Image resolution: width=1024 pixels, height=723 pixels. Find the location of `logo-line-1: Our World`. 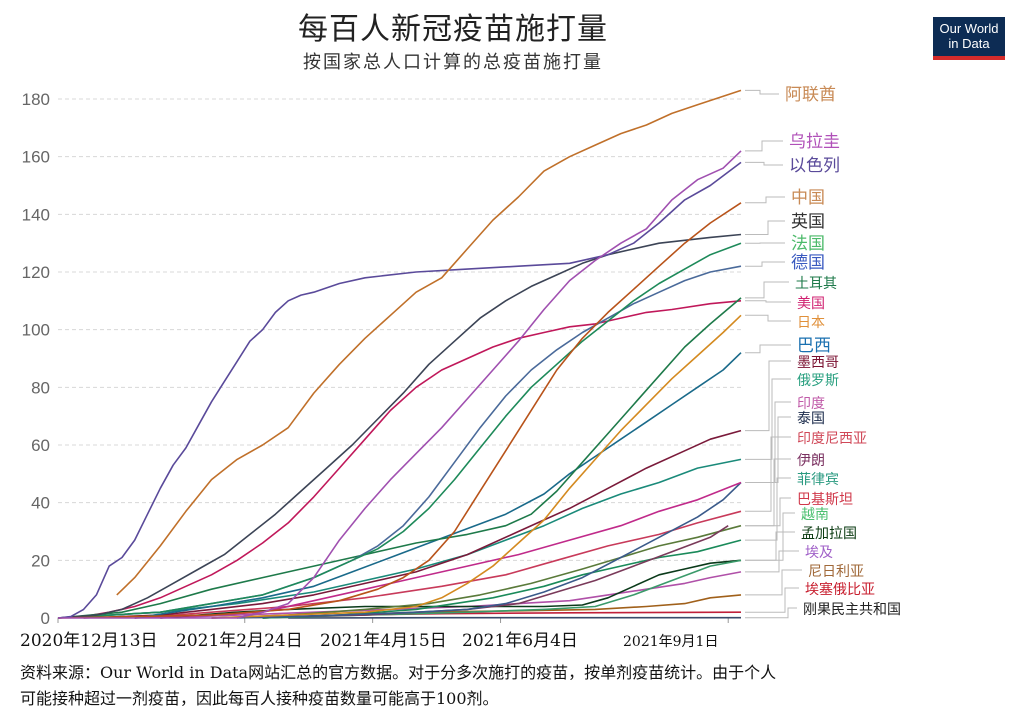

logo-line-1: Our World is located at coordinates (969, 28).